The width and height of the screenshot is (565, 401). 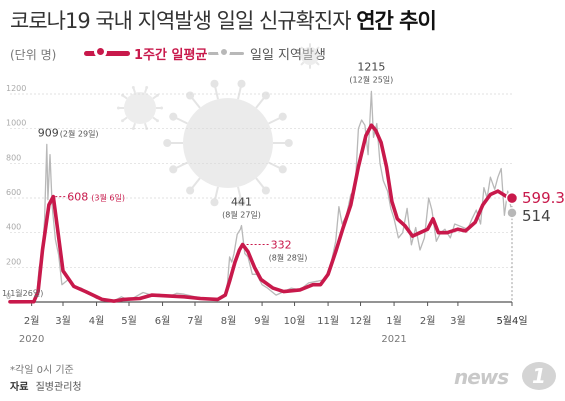 I want to click on chart-title: 코로나19 국내 지역발생 일일 신규확진자 연간 추이, so click(x=223, y=20).